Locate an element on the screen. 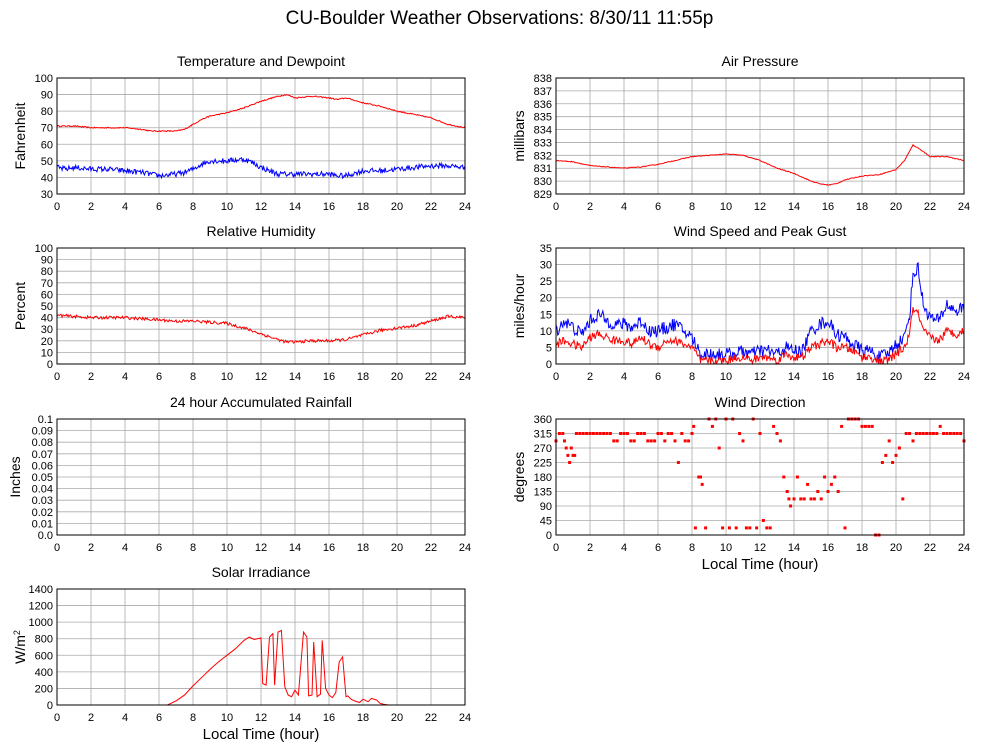 Image resolution: width=999 pixels, height=744 pixels. rain-ytick-label: 0.02 is located at coordinates (42, 513).